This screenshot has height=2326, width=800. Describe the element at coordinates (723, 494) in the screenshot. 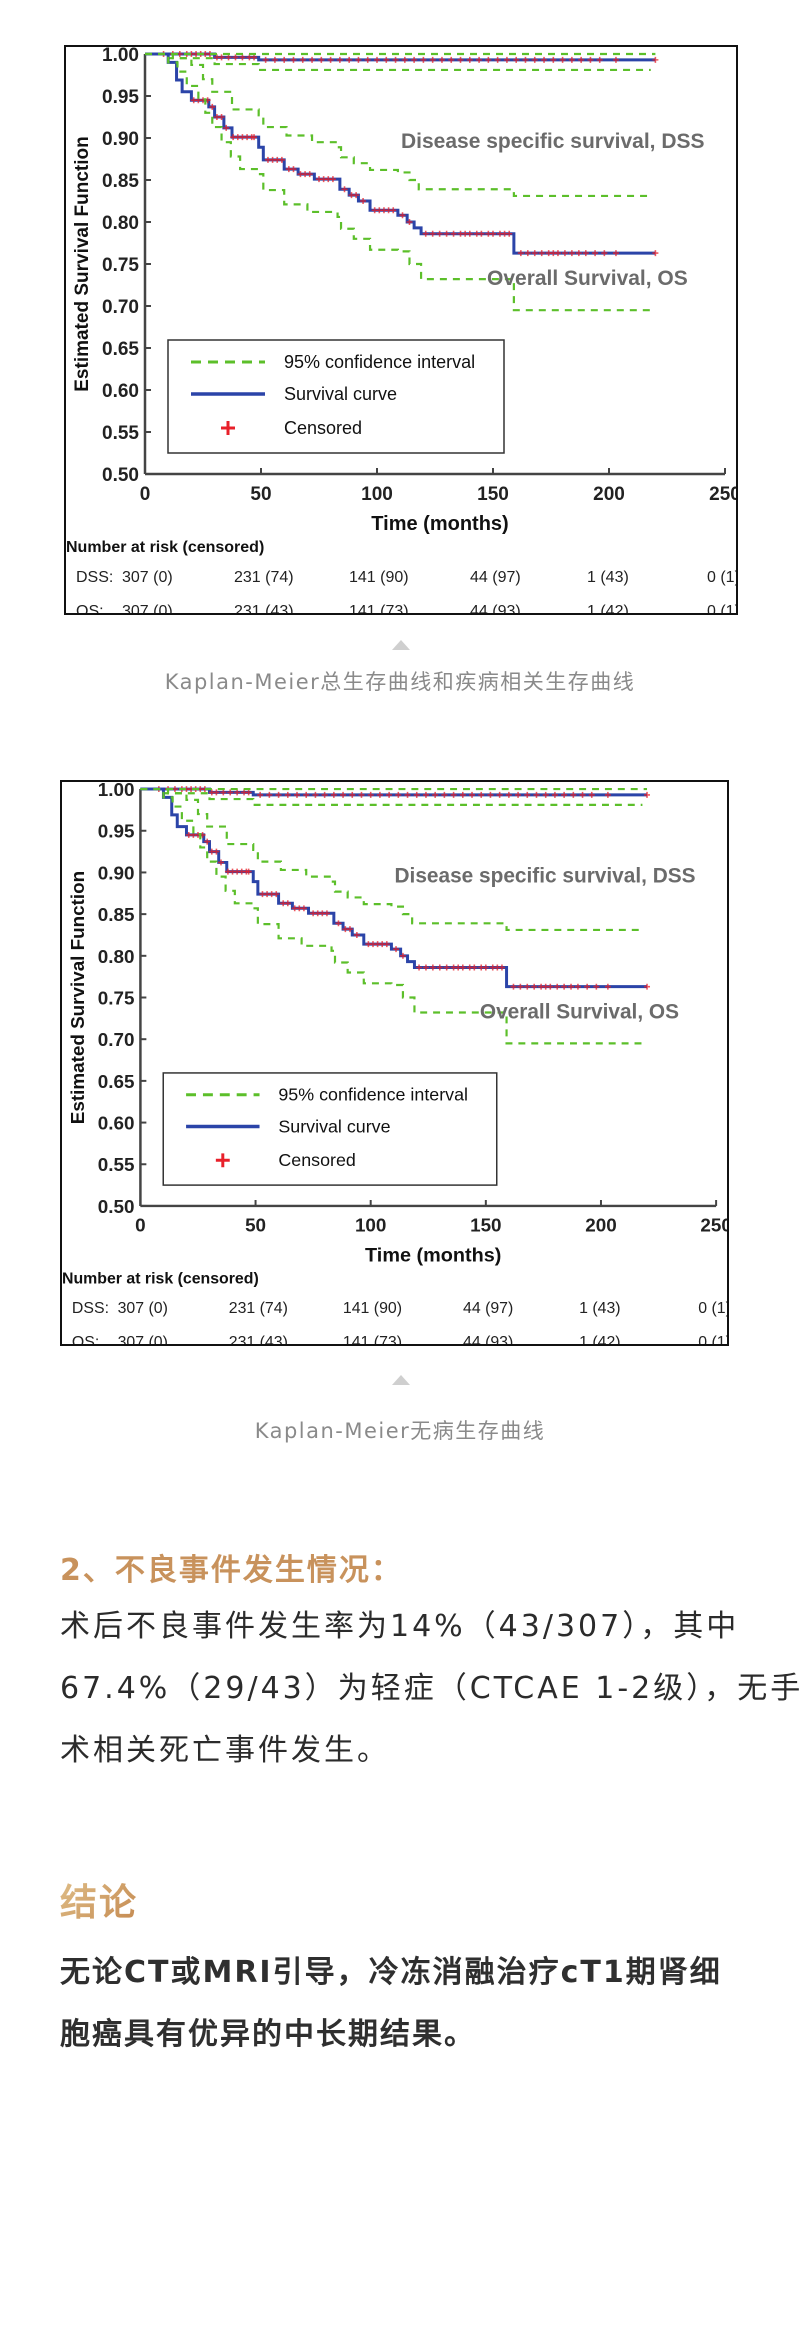

I see `x-tick-label: 250` at that location.